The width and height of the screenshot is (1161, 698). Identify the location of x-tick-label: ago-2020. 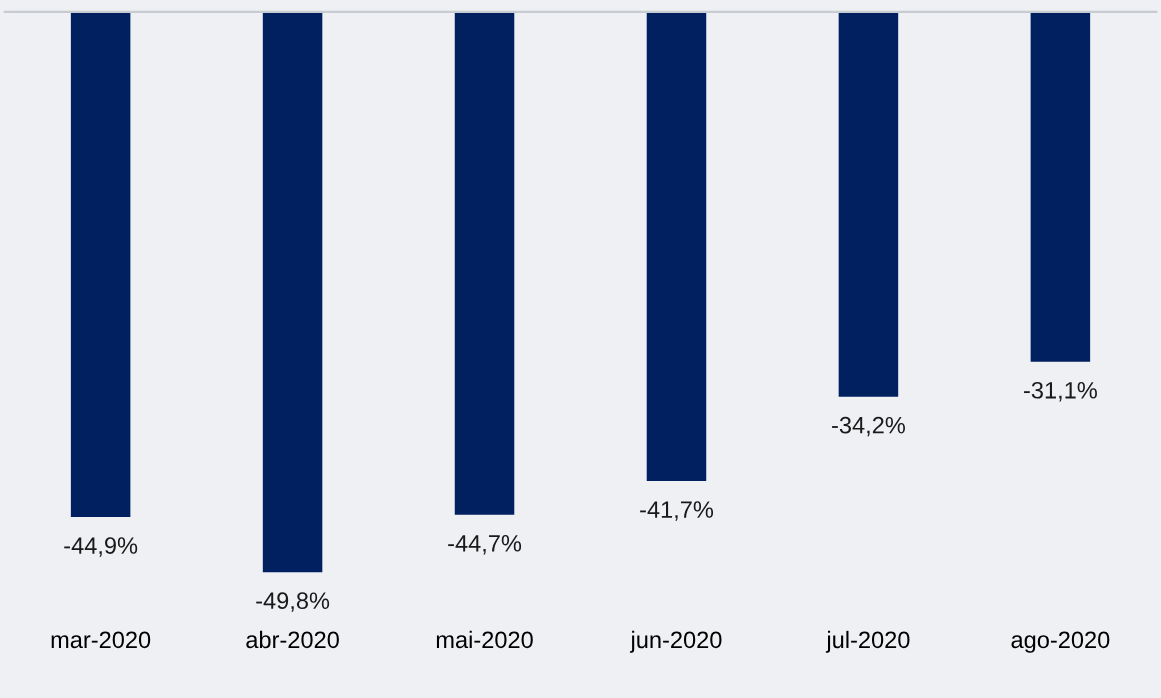
(1060, 642).